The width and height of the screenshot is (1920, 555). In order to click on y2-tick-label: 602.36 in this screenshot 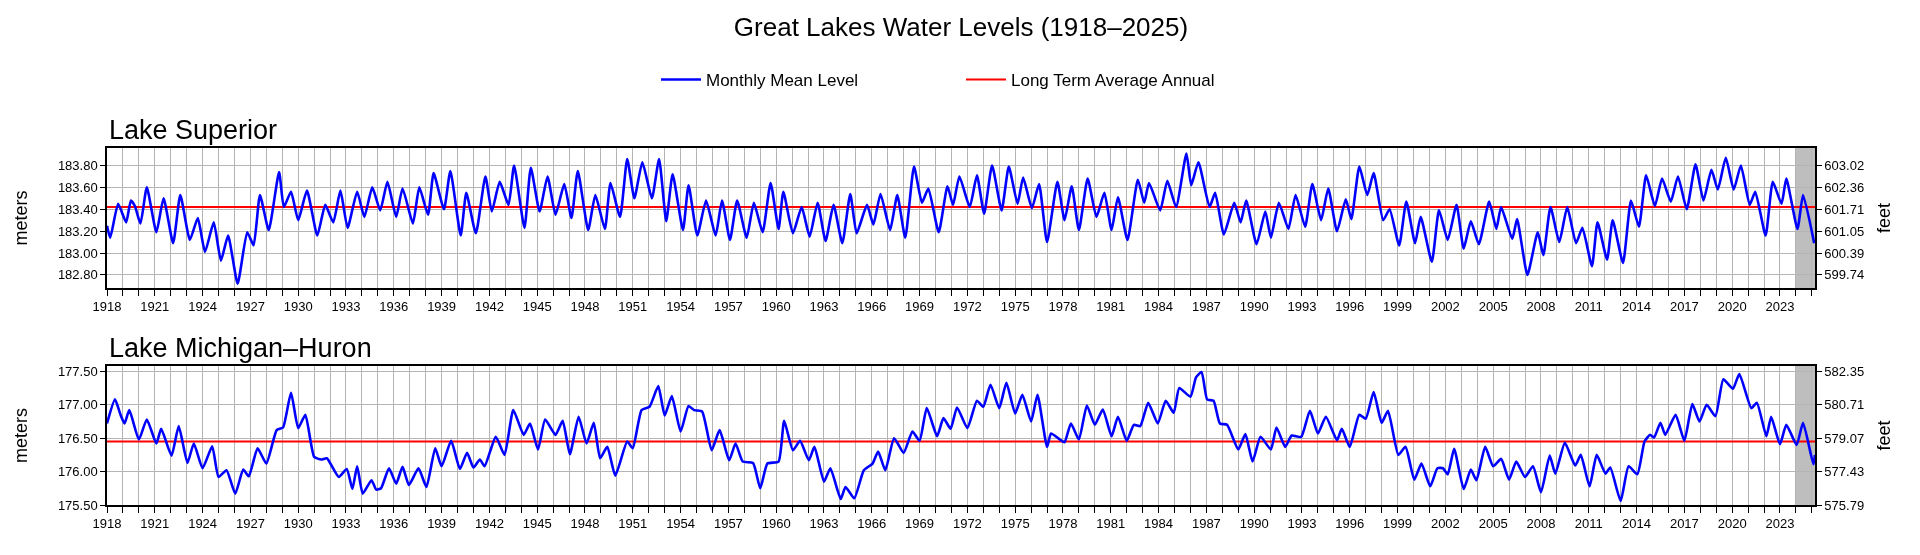, I will do `click(1844, 187)`.